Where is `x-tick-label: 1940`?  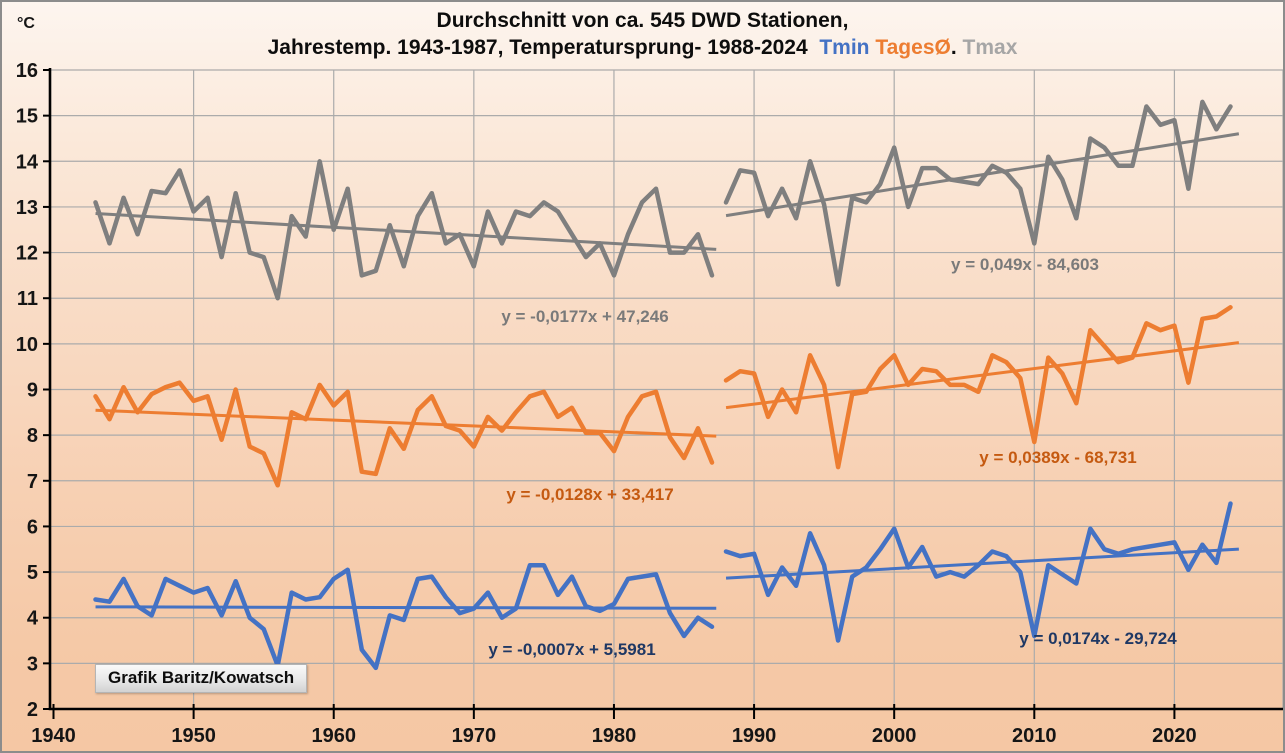
x-tick-label: 1940 is located at coordinates (53, 736).